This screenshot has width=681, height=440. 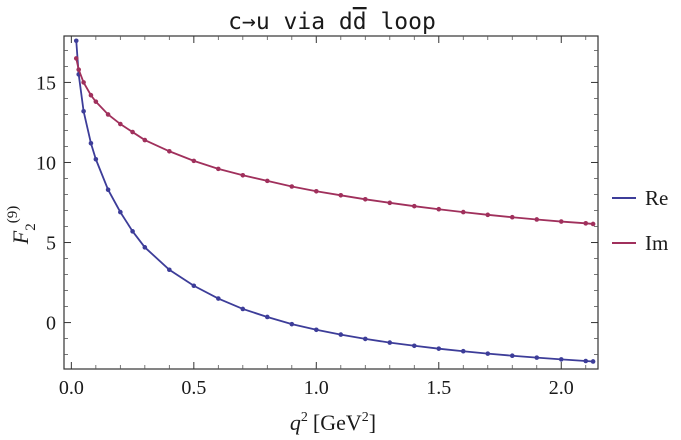 I want to click on y-tick-label: 10, so click(x=46, y=163).